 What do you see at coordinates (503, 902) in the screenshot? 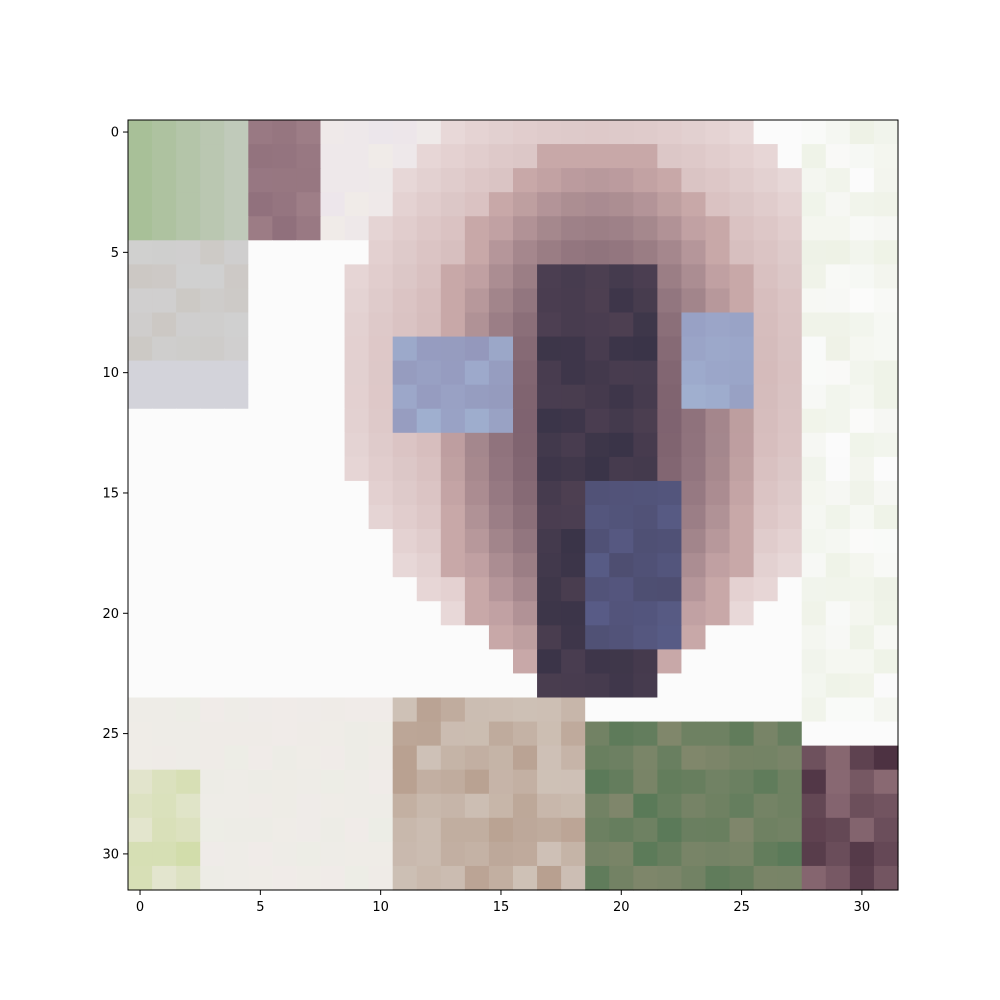
I see `x-axis: 0 5 10 15 20 25 30` at bounding box center [503, 902].